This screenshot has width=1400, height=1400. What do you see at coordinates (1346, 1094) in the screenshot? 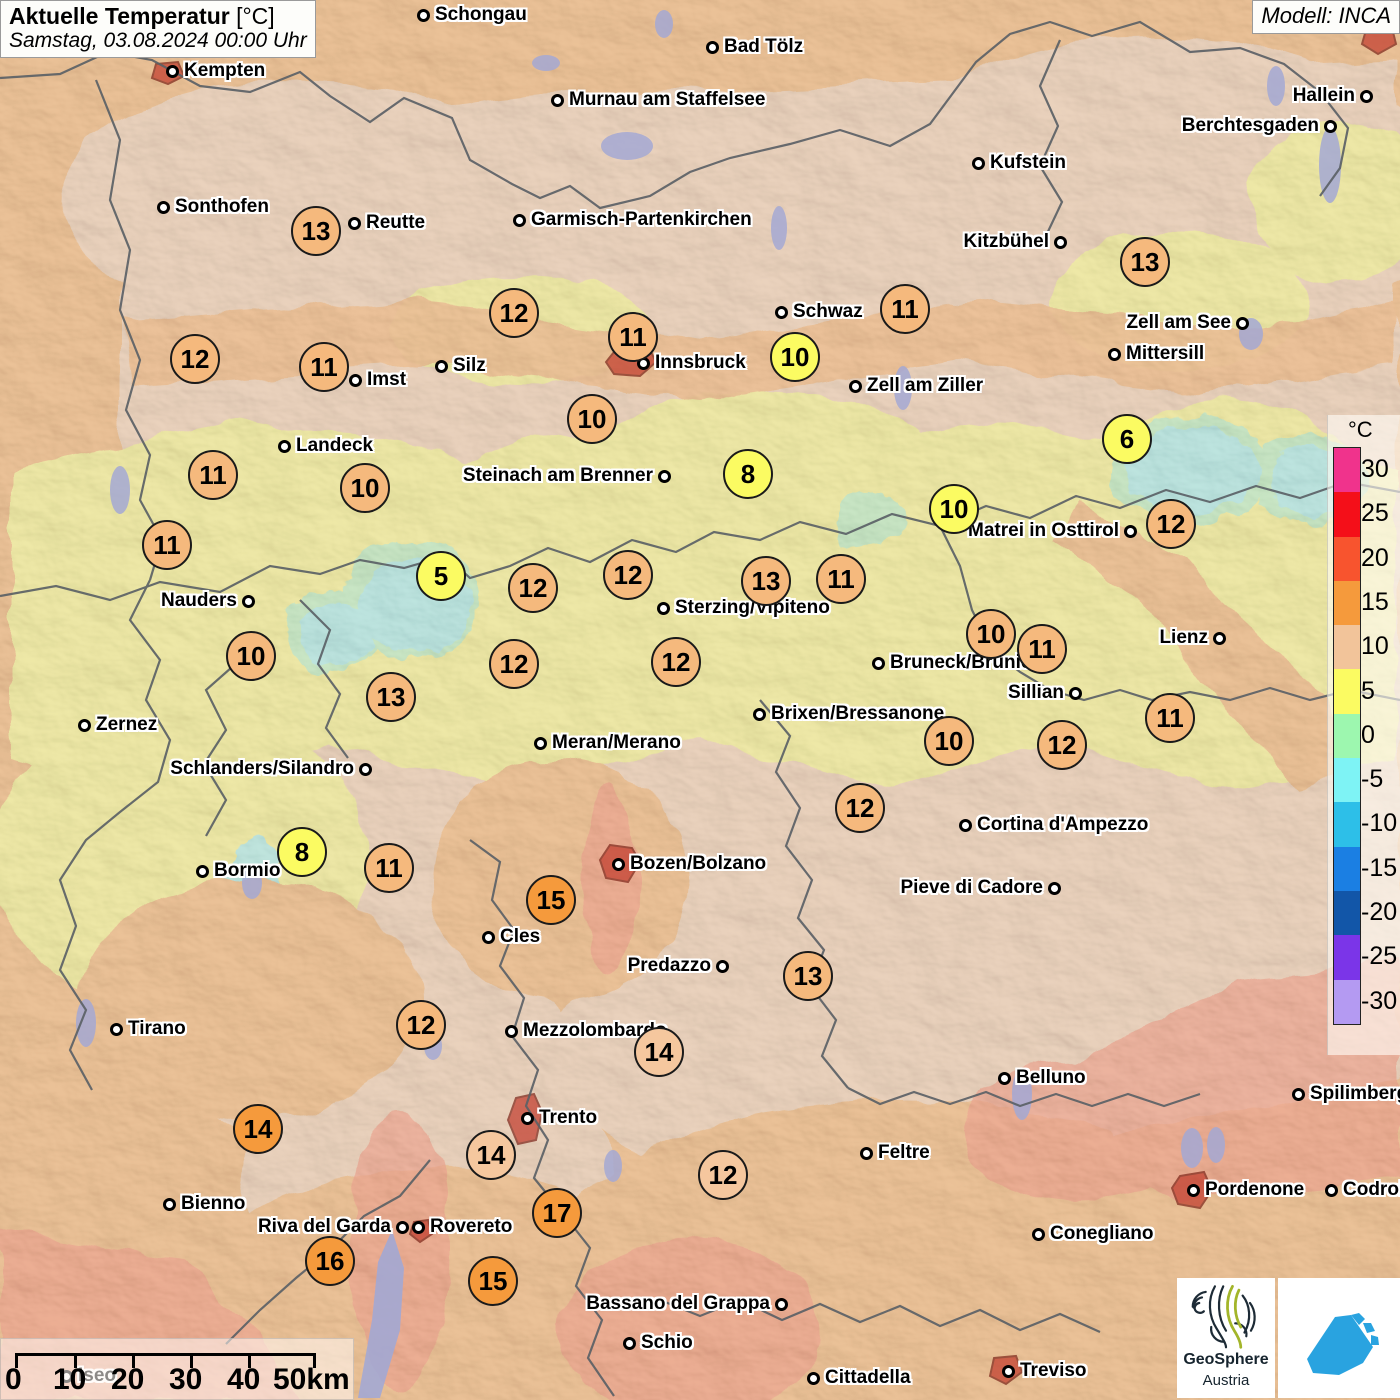
I see `city-marker: Spilimbergo` at bounding box center [1346, 1094].